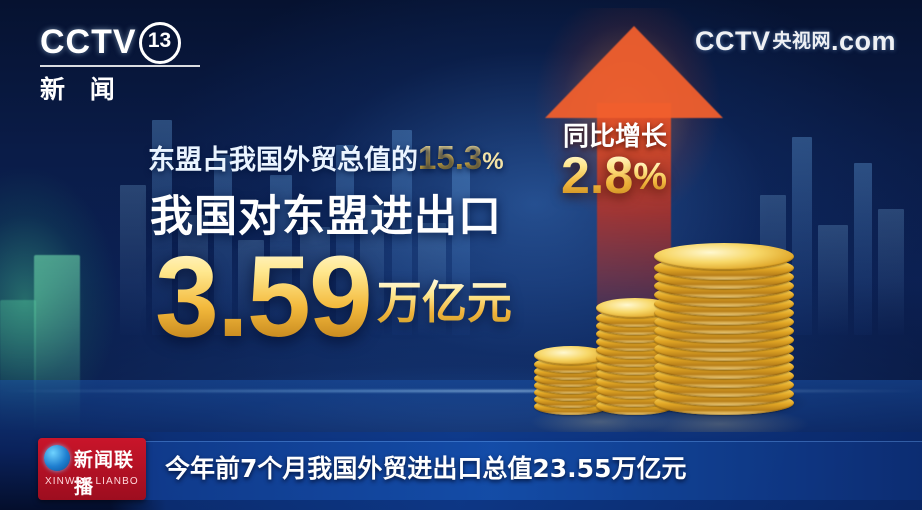 The image size is (922, 510). Describe the element at coordinates (135, 63) in the screenshot. I see `cctv13-channel-logo: CCTV 13 新 闻` at that location.